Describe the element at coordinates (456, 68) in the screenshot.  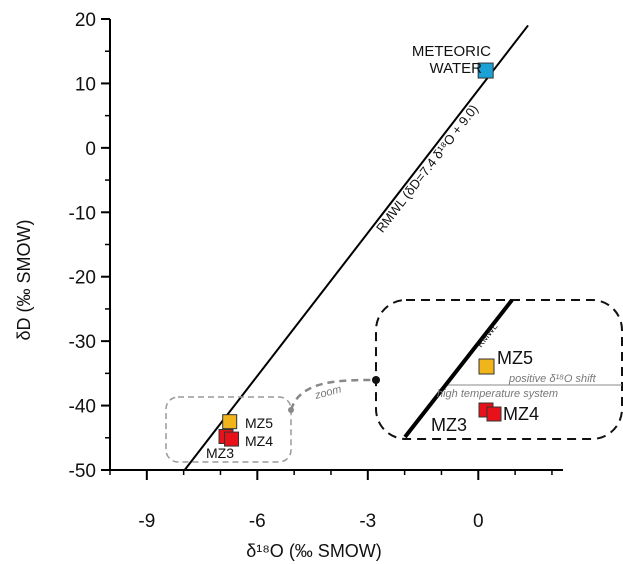
I see `label-meteoric-2: WATER` at that location.